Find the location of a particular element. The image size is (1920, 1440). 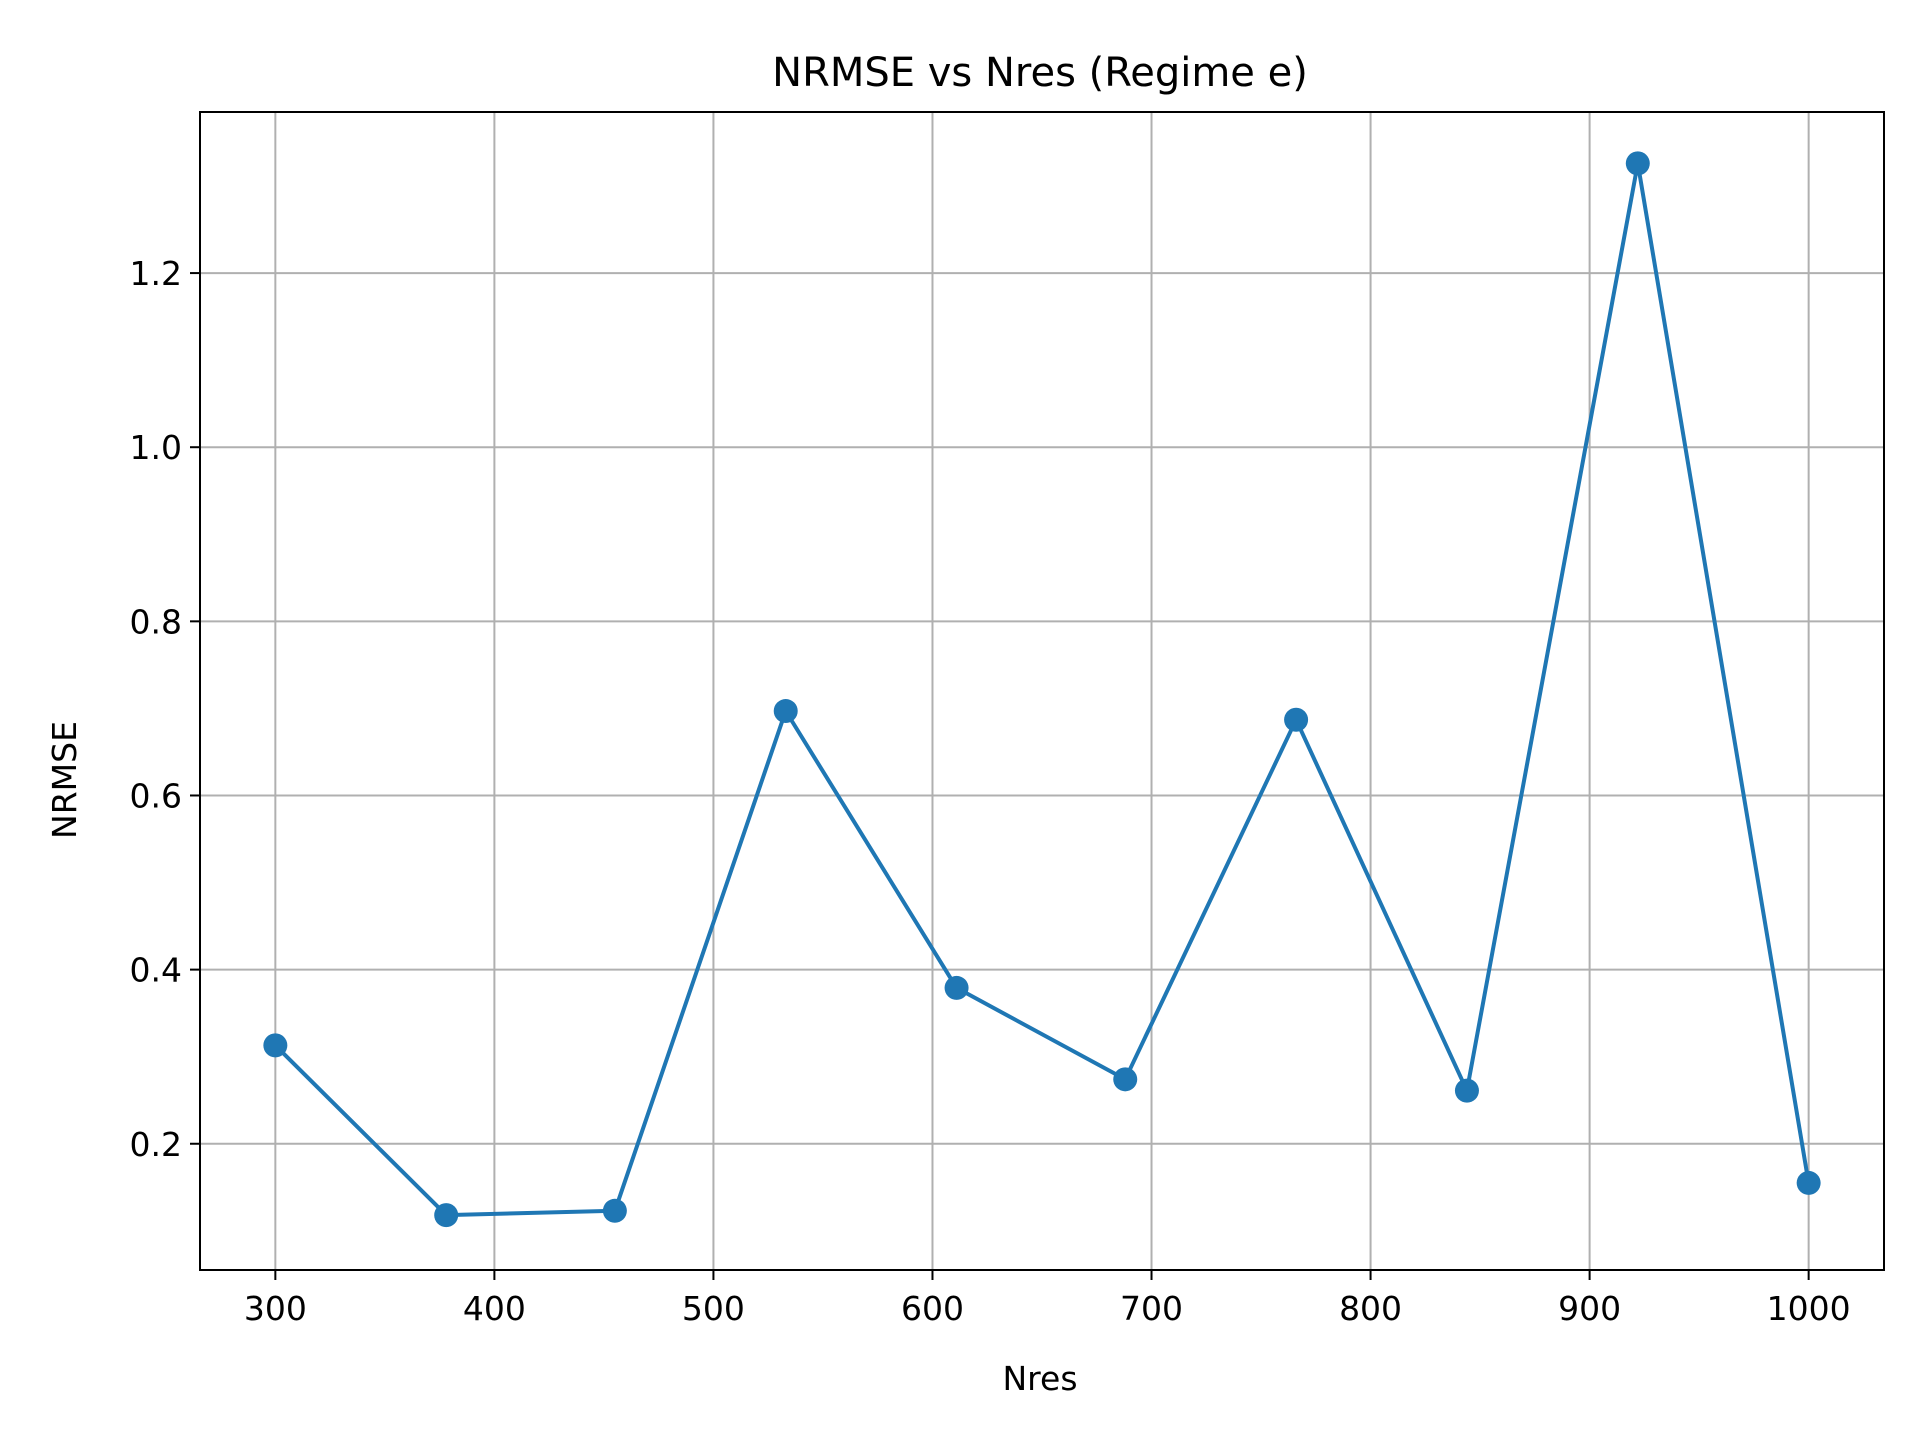

chart-title: NRMSE vs Nres (Regime e) is located at coordinates (1040, 73).